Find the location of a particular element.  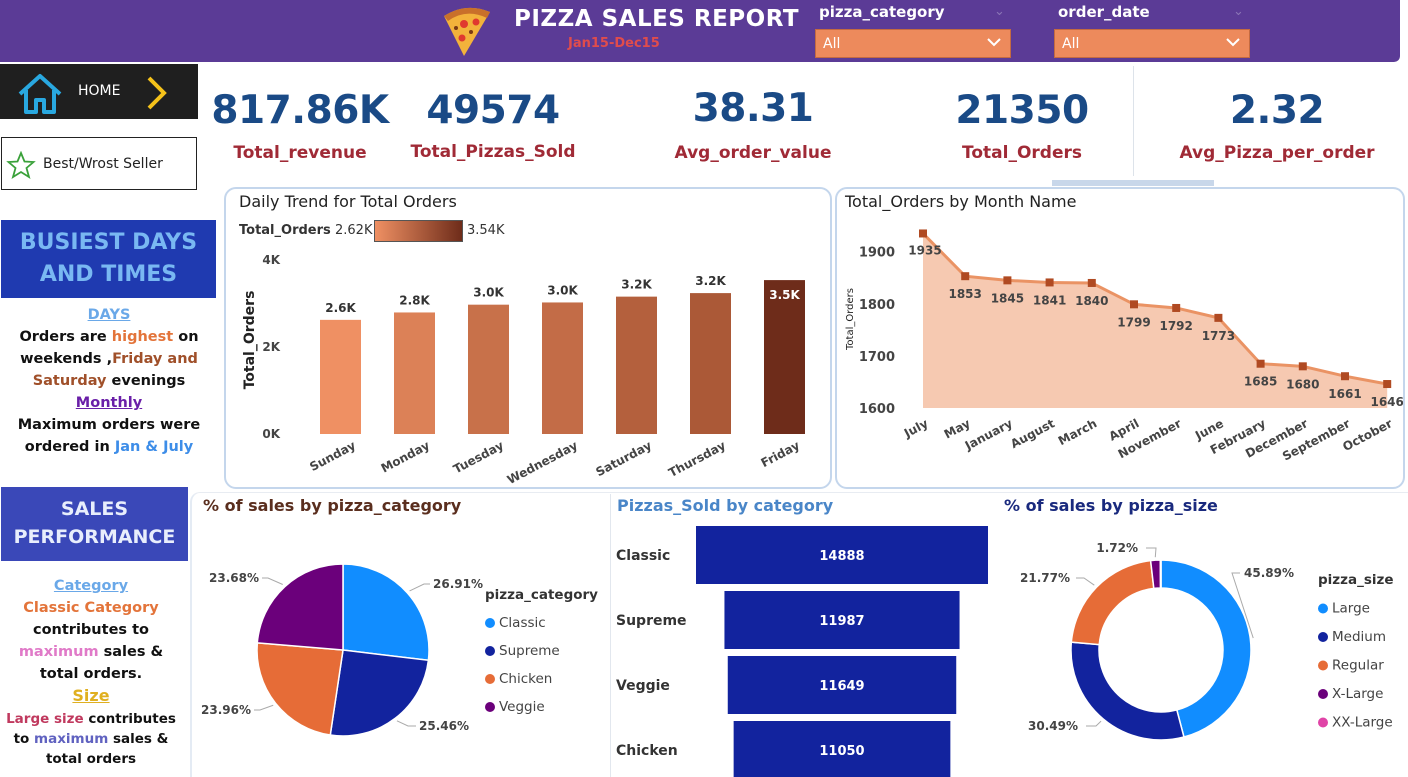

kpi-total-orders-value: 21350 is located at coordinates (1022, 110).